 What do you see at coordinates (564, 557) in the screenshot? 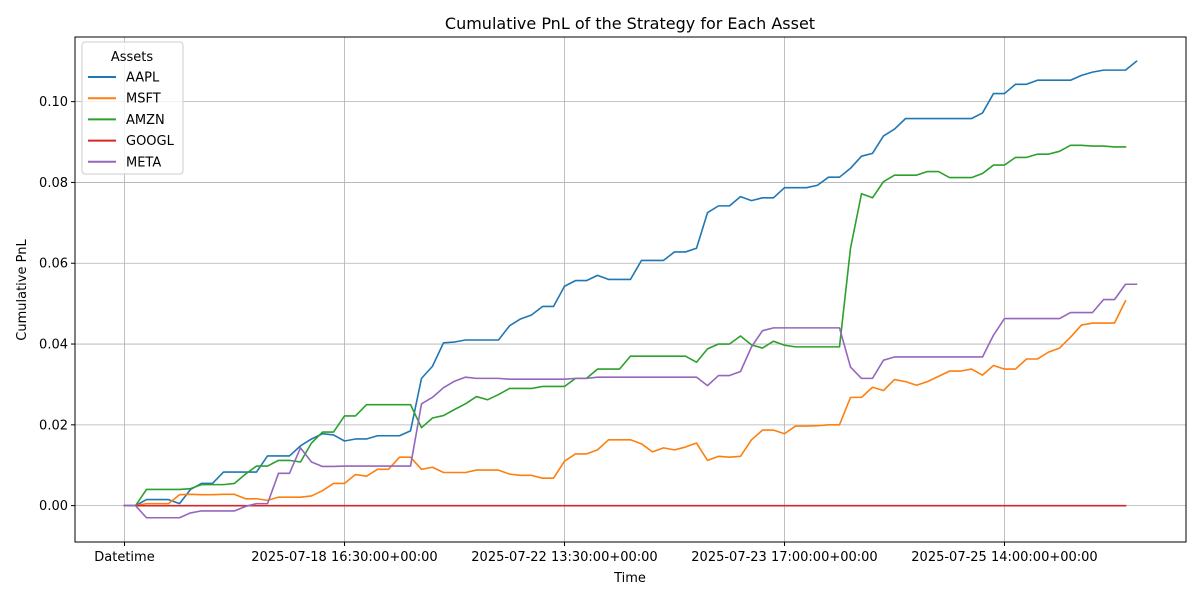
I see `x-tick-label: 2025-07-22 13:30:00+00:00` at bounding box center [564, 557].